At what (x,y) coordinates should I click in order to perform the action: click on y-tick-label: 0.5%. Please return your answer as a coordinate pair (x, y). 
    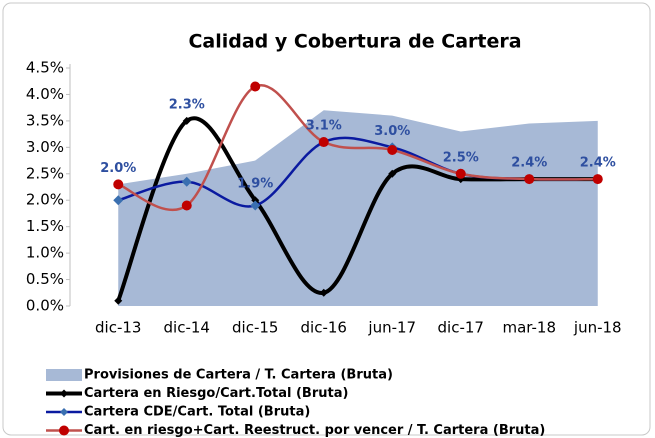
    Looking at the image, I should click on (45, 279).